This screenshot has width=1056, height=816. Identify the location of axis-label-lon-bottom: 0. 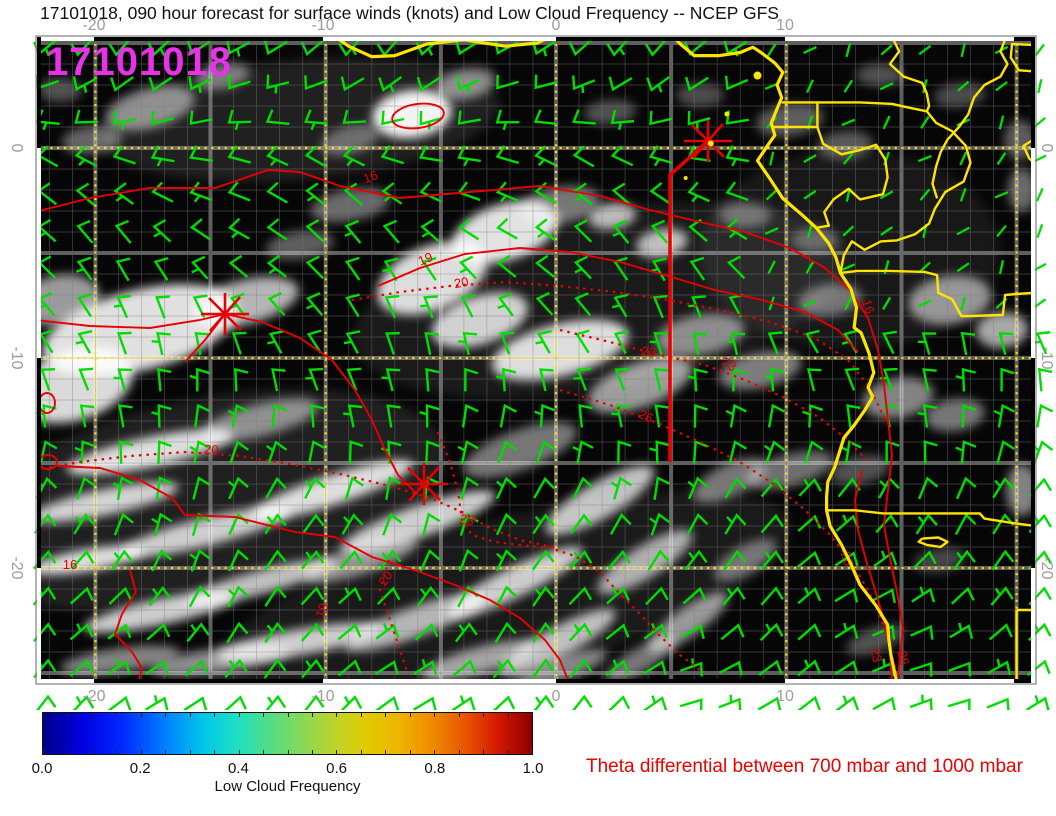
(556, 696).